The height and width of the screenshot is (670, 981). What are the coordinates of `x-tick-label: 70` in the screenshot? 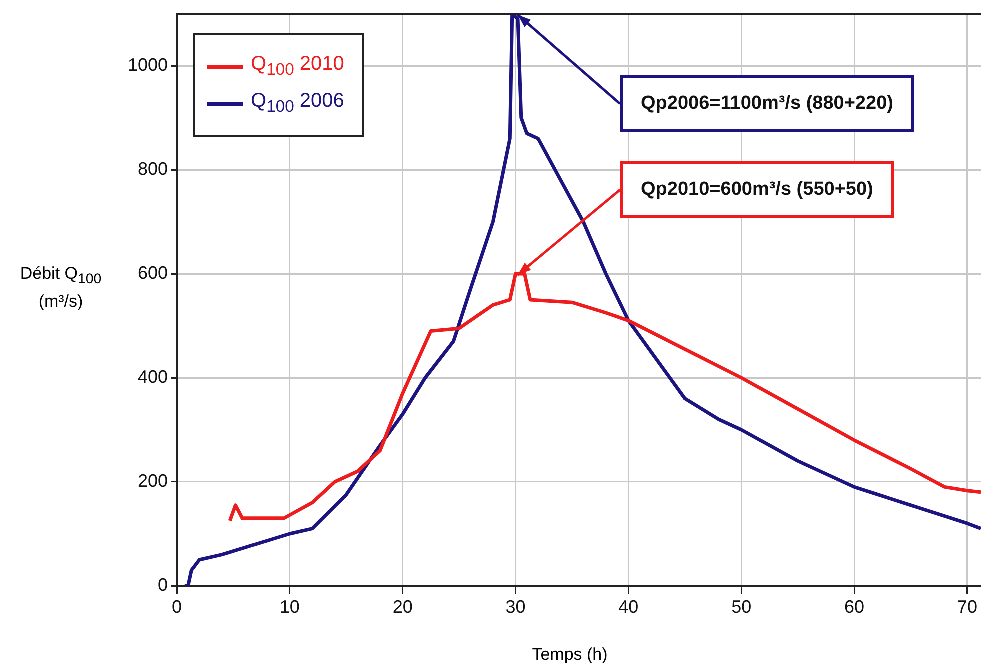 It's located at (967, 606).